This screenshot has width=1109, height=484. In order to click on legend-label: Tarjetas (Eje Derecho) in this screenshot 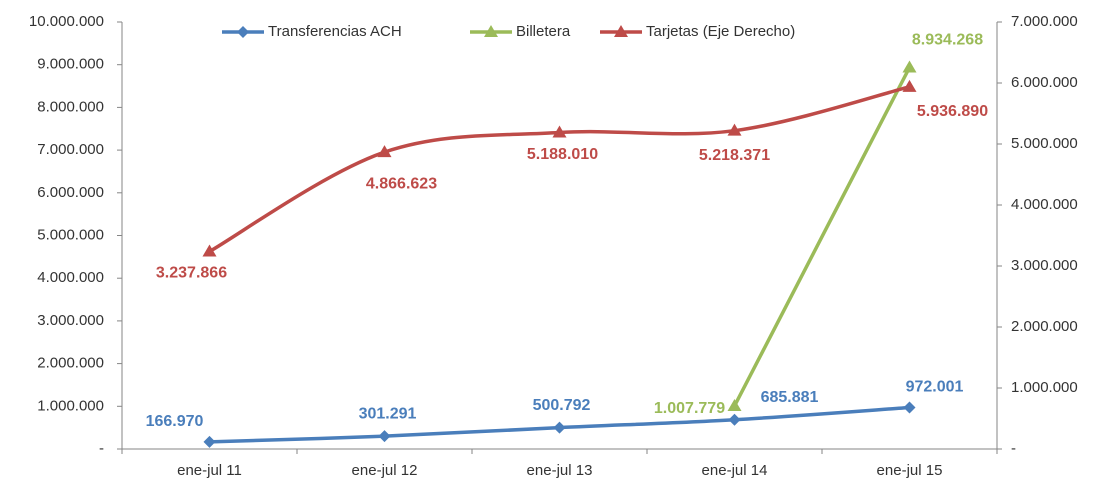, I will do `click(720, 31)`.